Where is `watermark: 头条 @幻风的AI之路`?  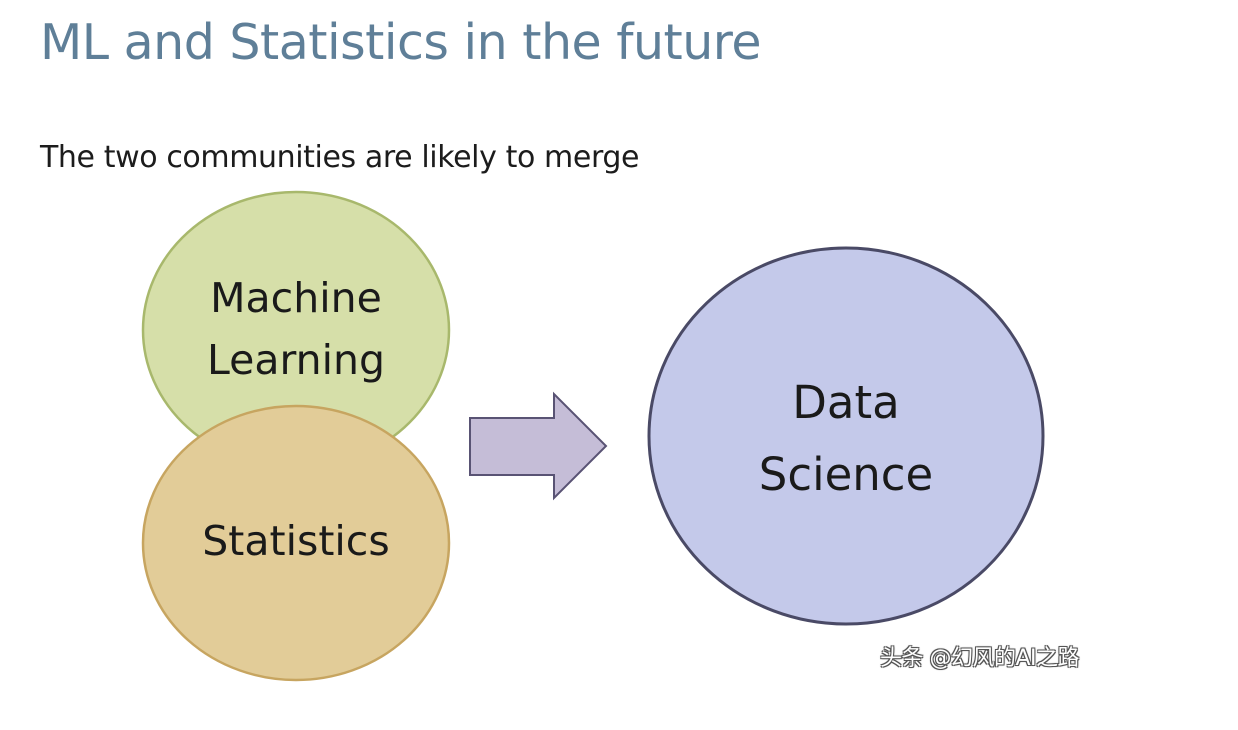
watermark: 头条 @幻风的AI之路 is located at coordinates (980, 658).